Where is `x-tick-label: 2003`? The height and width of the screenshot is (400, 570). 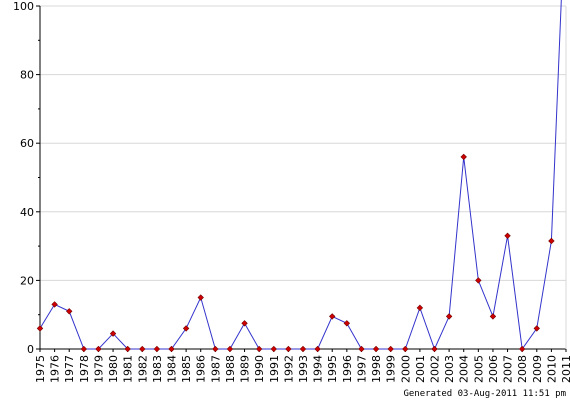
x-tick-label: 2003 is located at coordinates (449, 369).